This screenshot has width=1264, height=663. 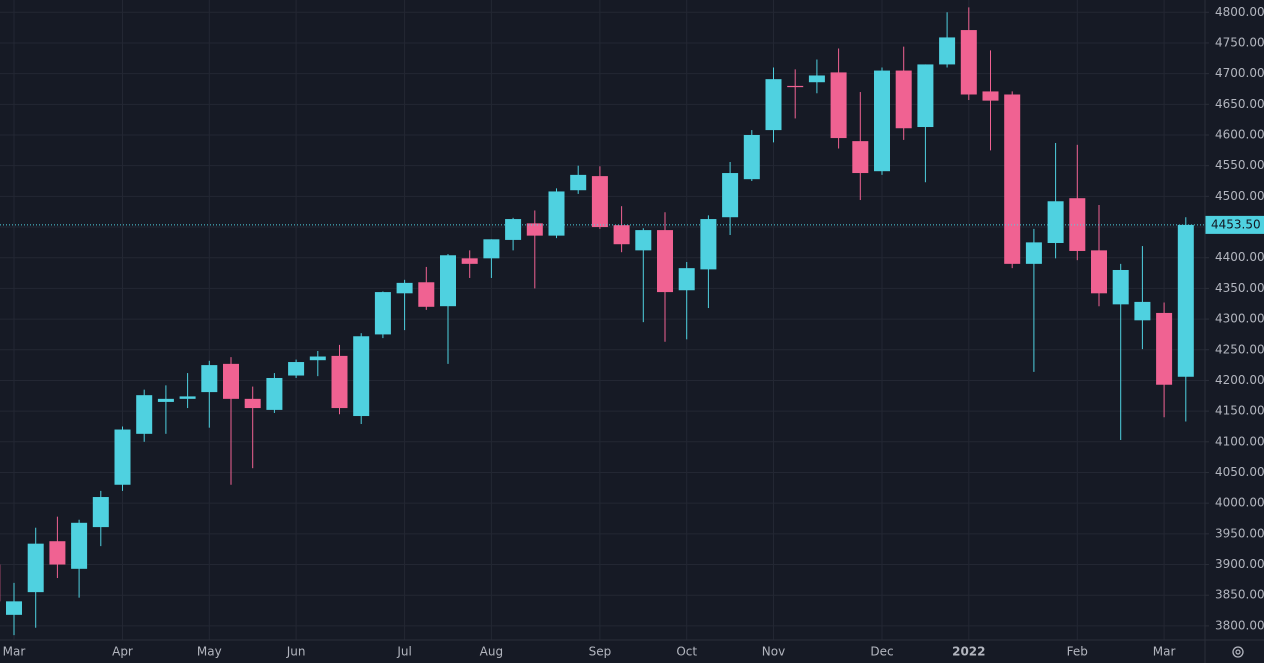 What do you see at coordinates (1239, 196) in the screenshot?
I see `y-tick-label: 4500.00` at bounding box center [1239, 196].